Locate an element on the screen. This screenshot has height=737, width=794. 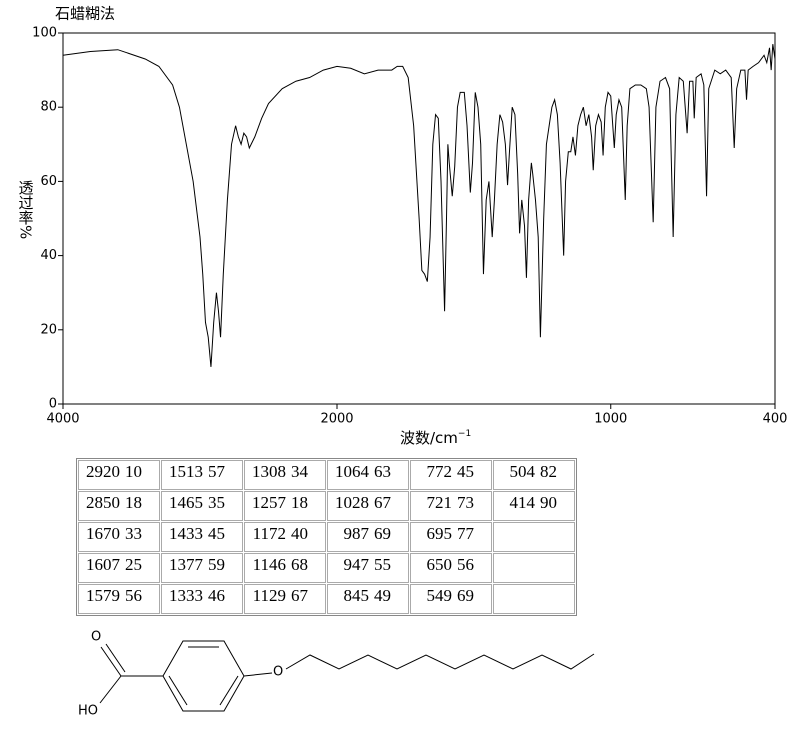
table-cell: 1579 56 is located at coordinates (119, 599).